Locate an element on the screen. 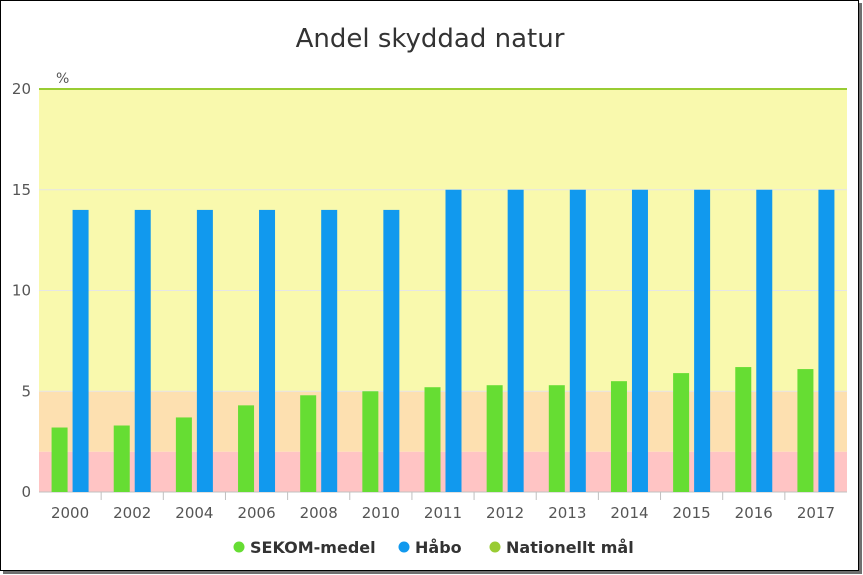 Image resolution: width=863 pixels, height=575 pixels. x-tick-label: 2004 is located at coordinates (194, 513).